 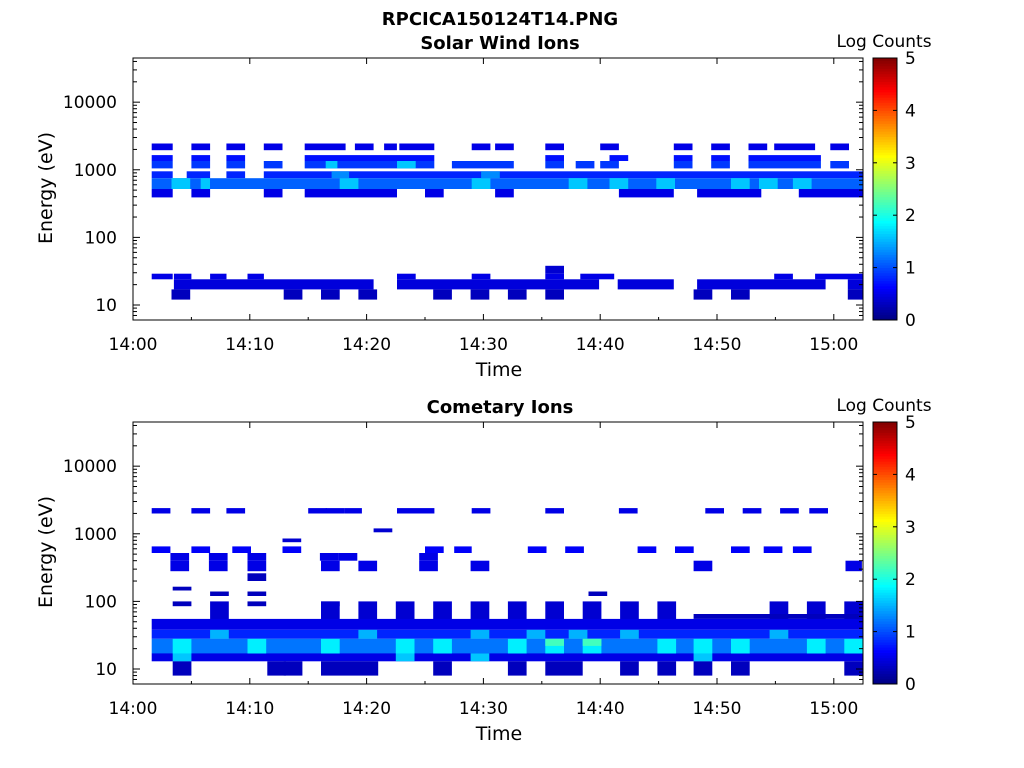 What do you see at coordinates (499, 734) in the screenshot?
I see `x-axis-label: Time` at bounding box center [499, 734].